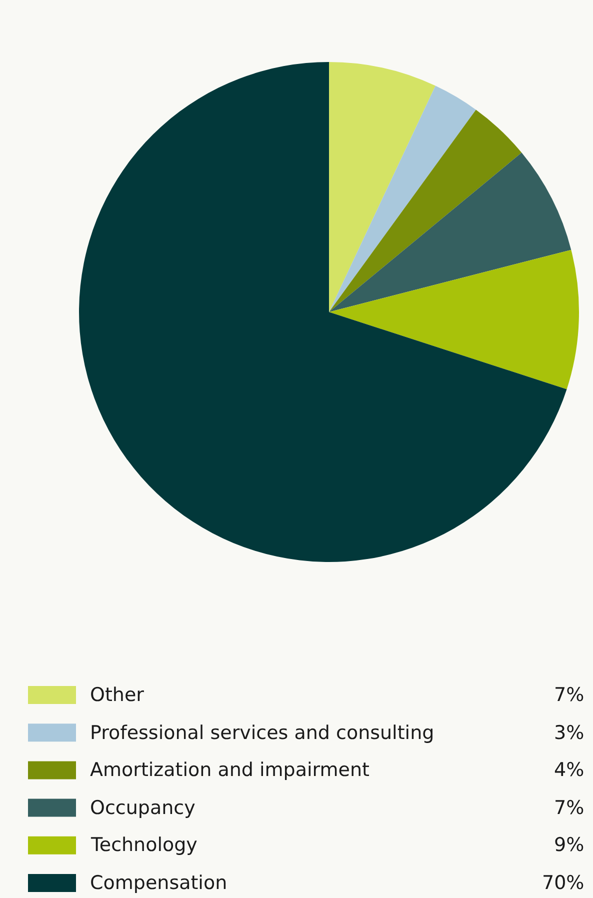 Image resolution: width=593 pixels, height=898 pixels. What do you see at coordinates (569, 770) in the screenshot?
I see `data-label: 4%` at bounding box center [569, 770].